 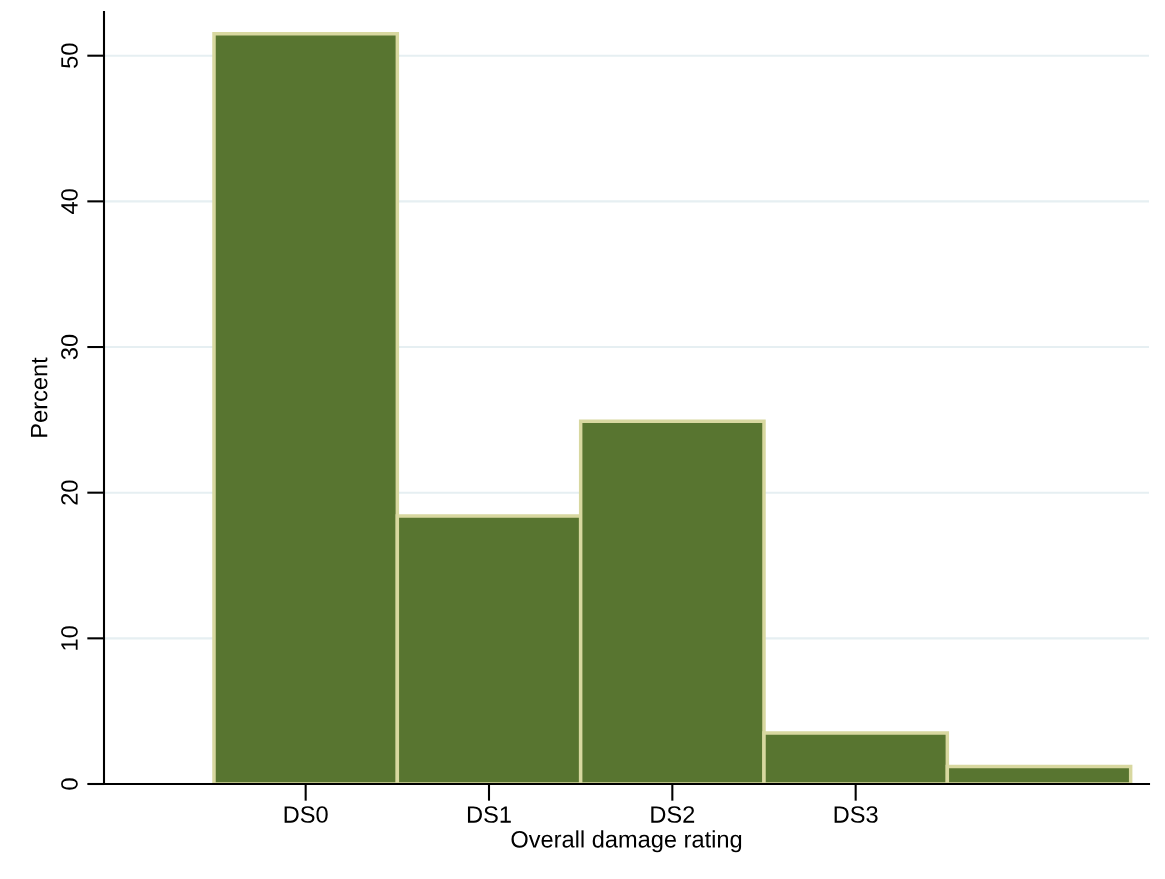 I want to click on y-tick-label: 10, so click(x=69, y=638).